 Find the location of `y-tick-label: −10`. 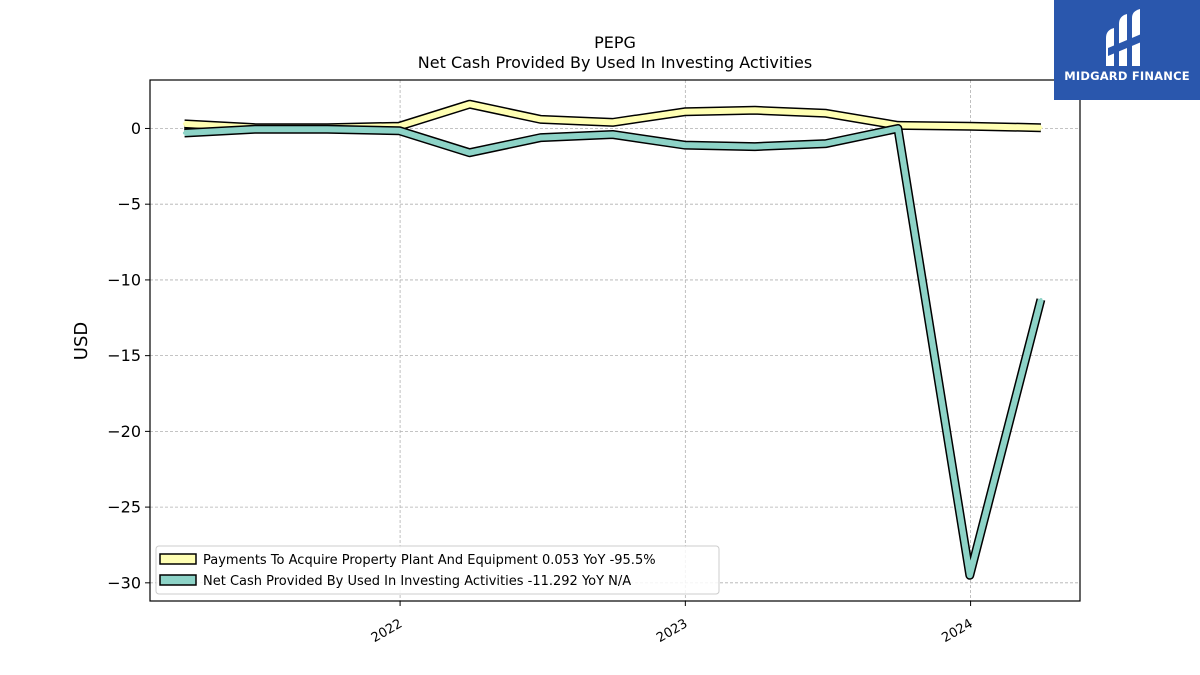

y-tick-label: −10 is located at coordinates (124, 279).